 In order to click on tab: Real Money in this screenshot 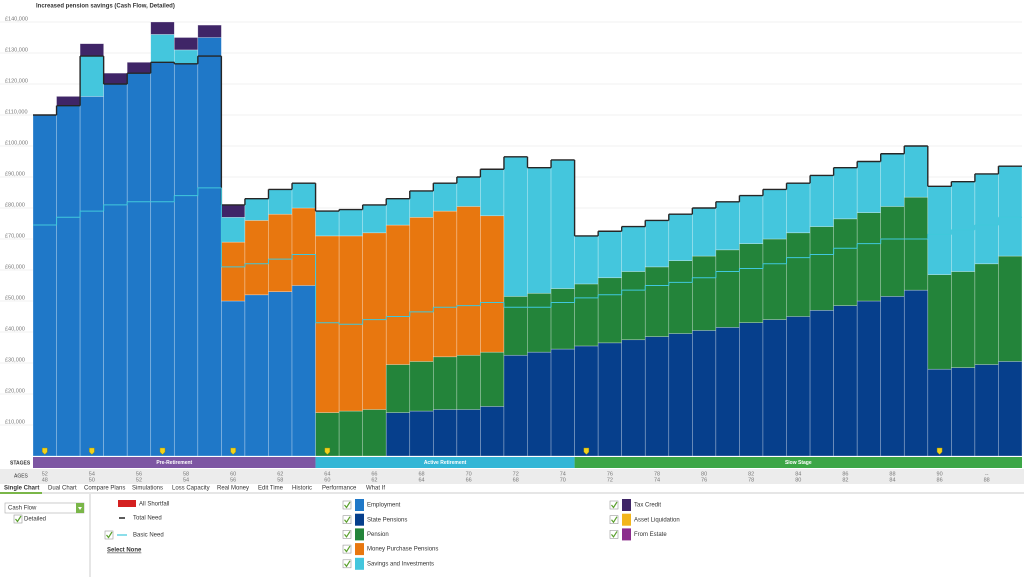, I will do `click(233, 489)`.